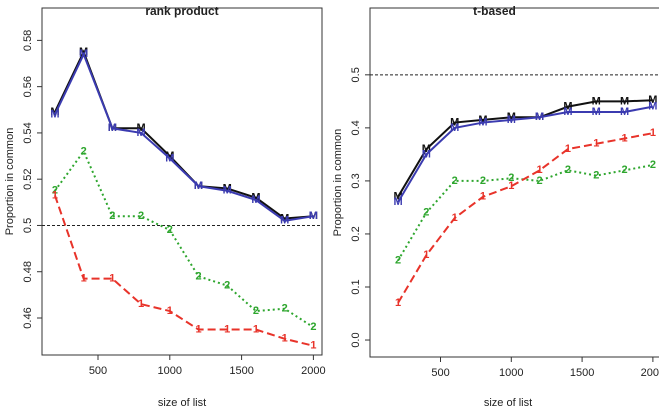 The width and height of the screenshot is (659, 415). I want to click on y-tick-label: 0.1, so click(356, 286).